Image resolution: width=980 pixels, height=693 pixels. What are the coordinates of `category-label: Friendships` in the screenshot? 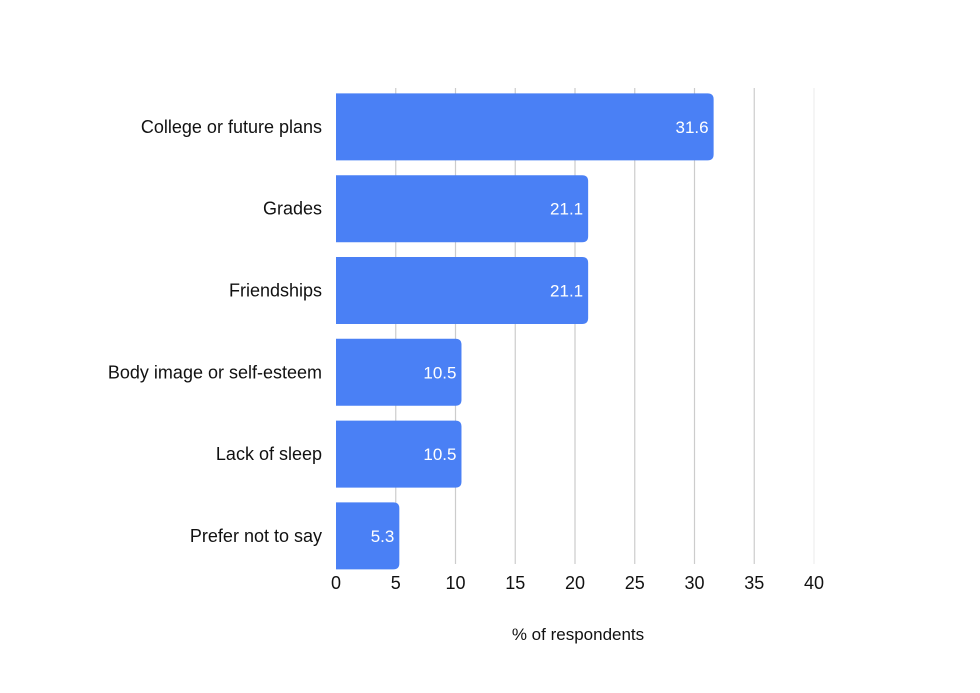 It's located at (275, 291).